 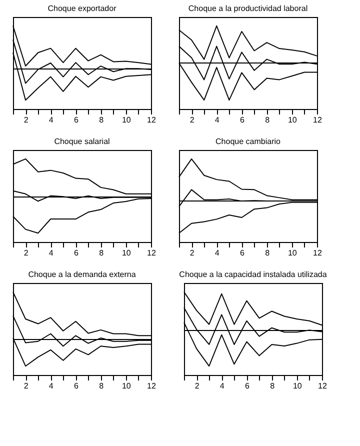 I want to click on chart-title: Choque cambiario, so click(x=249, y=141).